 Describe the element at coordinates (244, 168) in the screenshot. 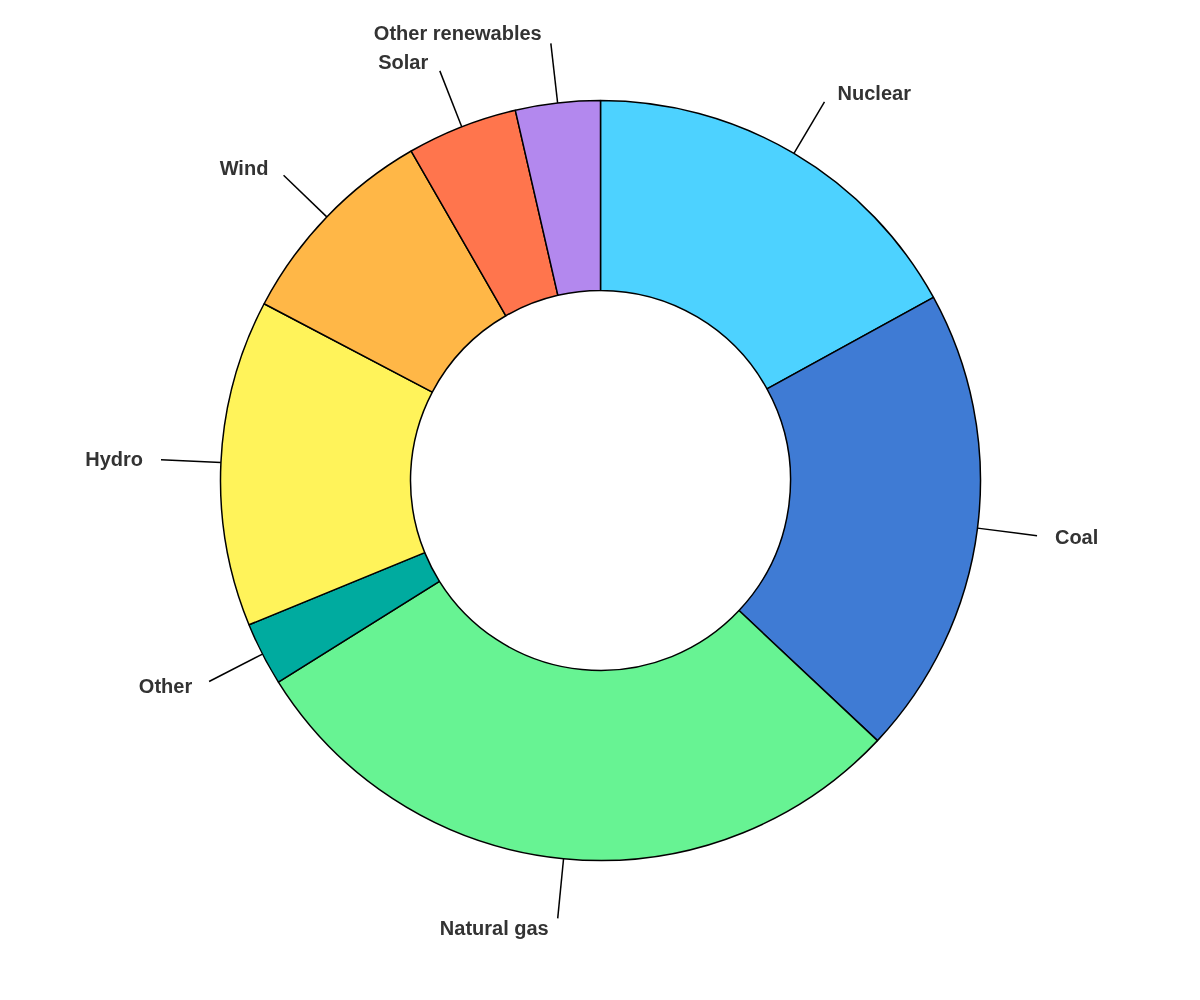

I see `slice-label: Wind` at that location.